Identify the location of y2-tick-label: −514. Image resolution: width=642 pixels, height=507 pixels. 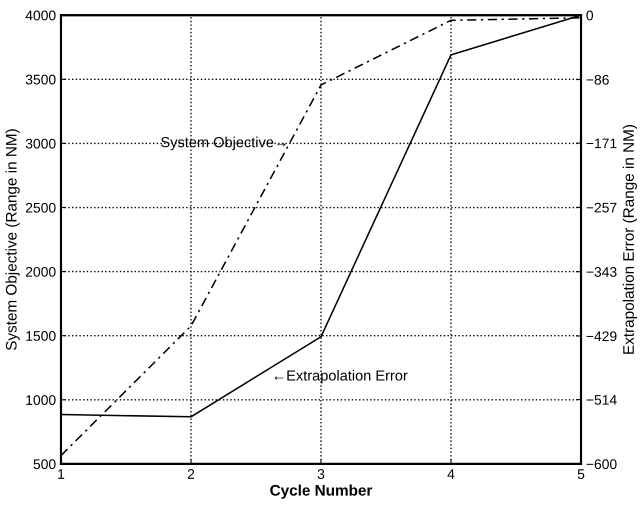
(601, 400).